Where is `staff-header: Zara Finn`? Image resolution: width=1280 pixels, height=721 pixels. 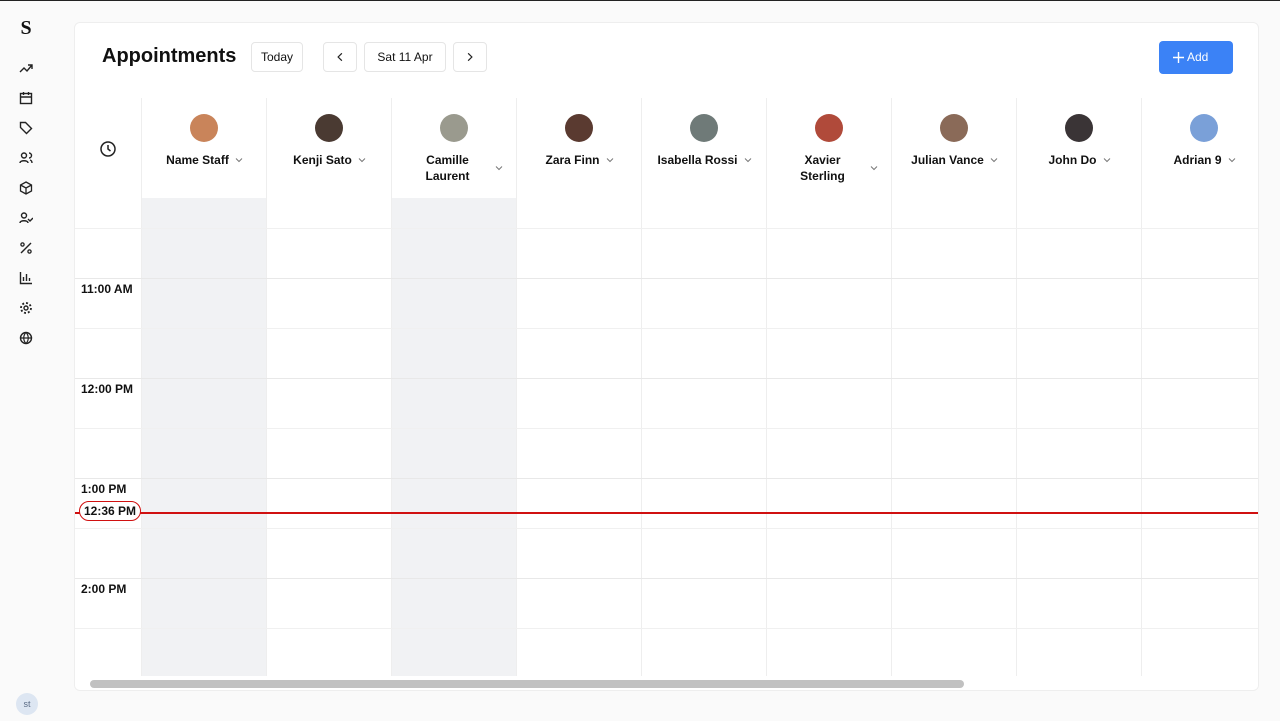
staff-header: Zara Finn is located at coordinates (579, 160).